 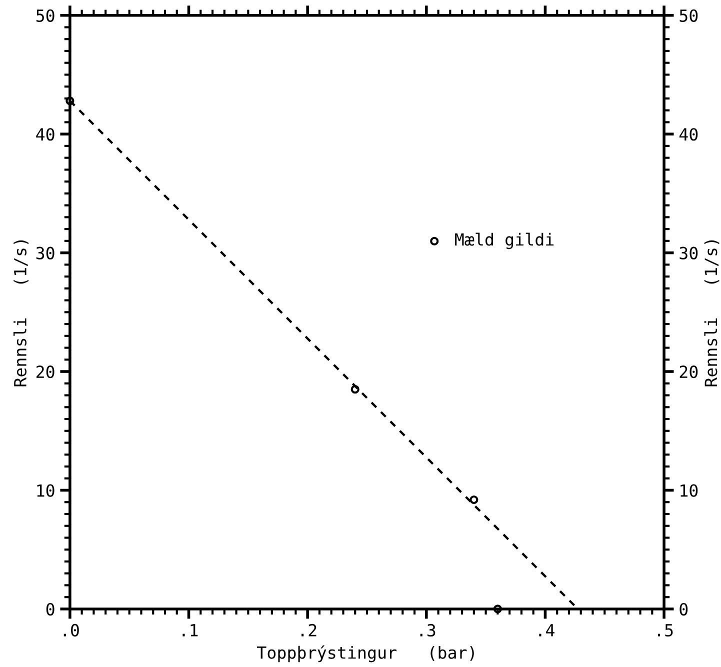 I want to click on y-tick-label: 40, so click(x=45, y=134).